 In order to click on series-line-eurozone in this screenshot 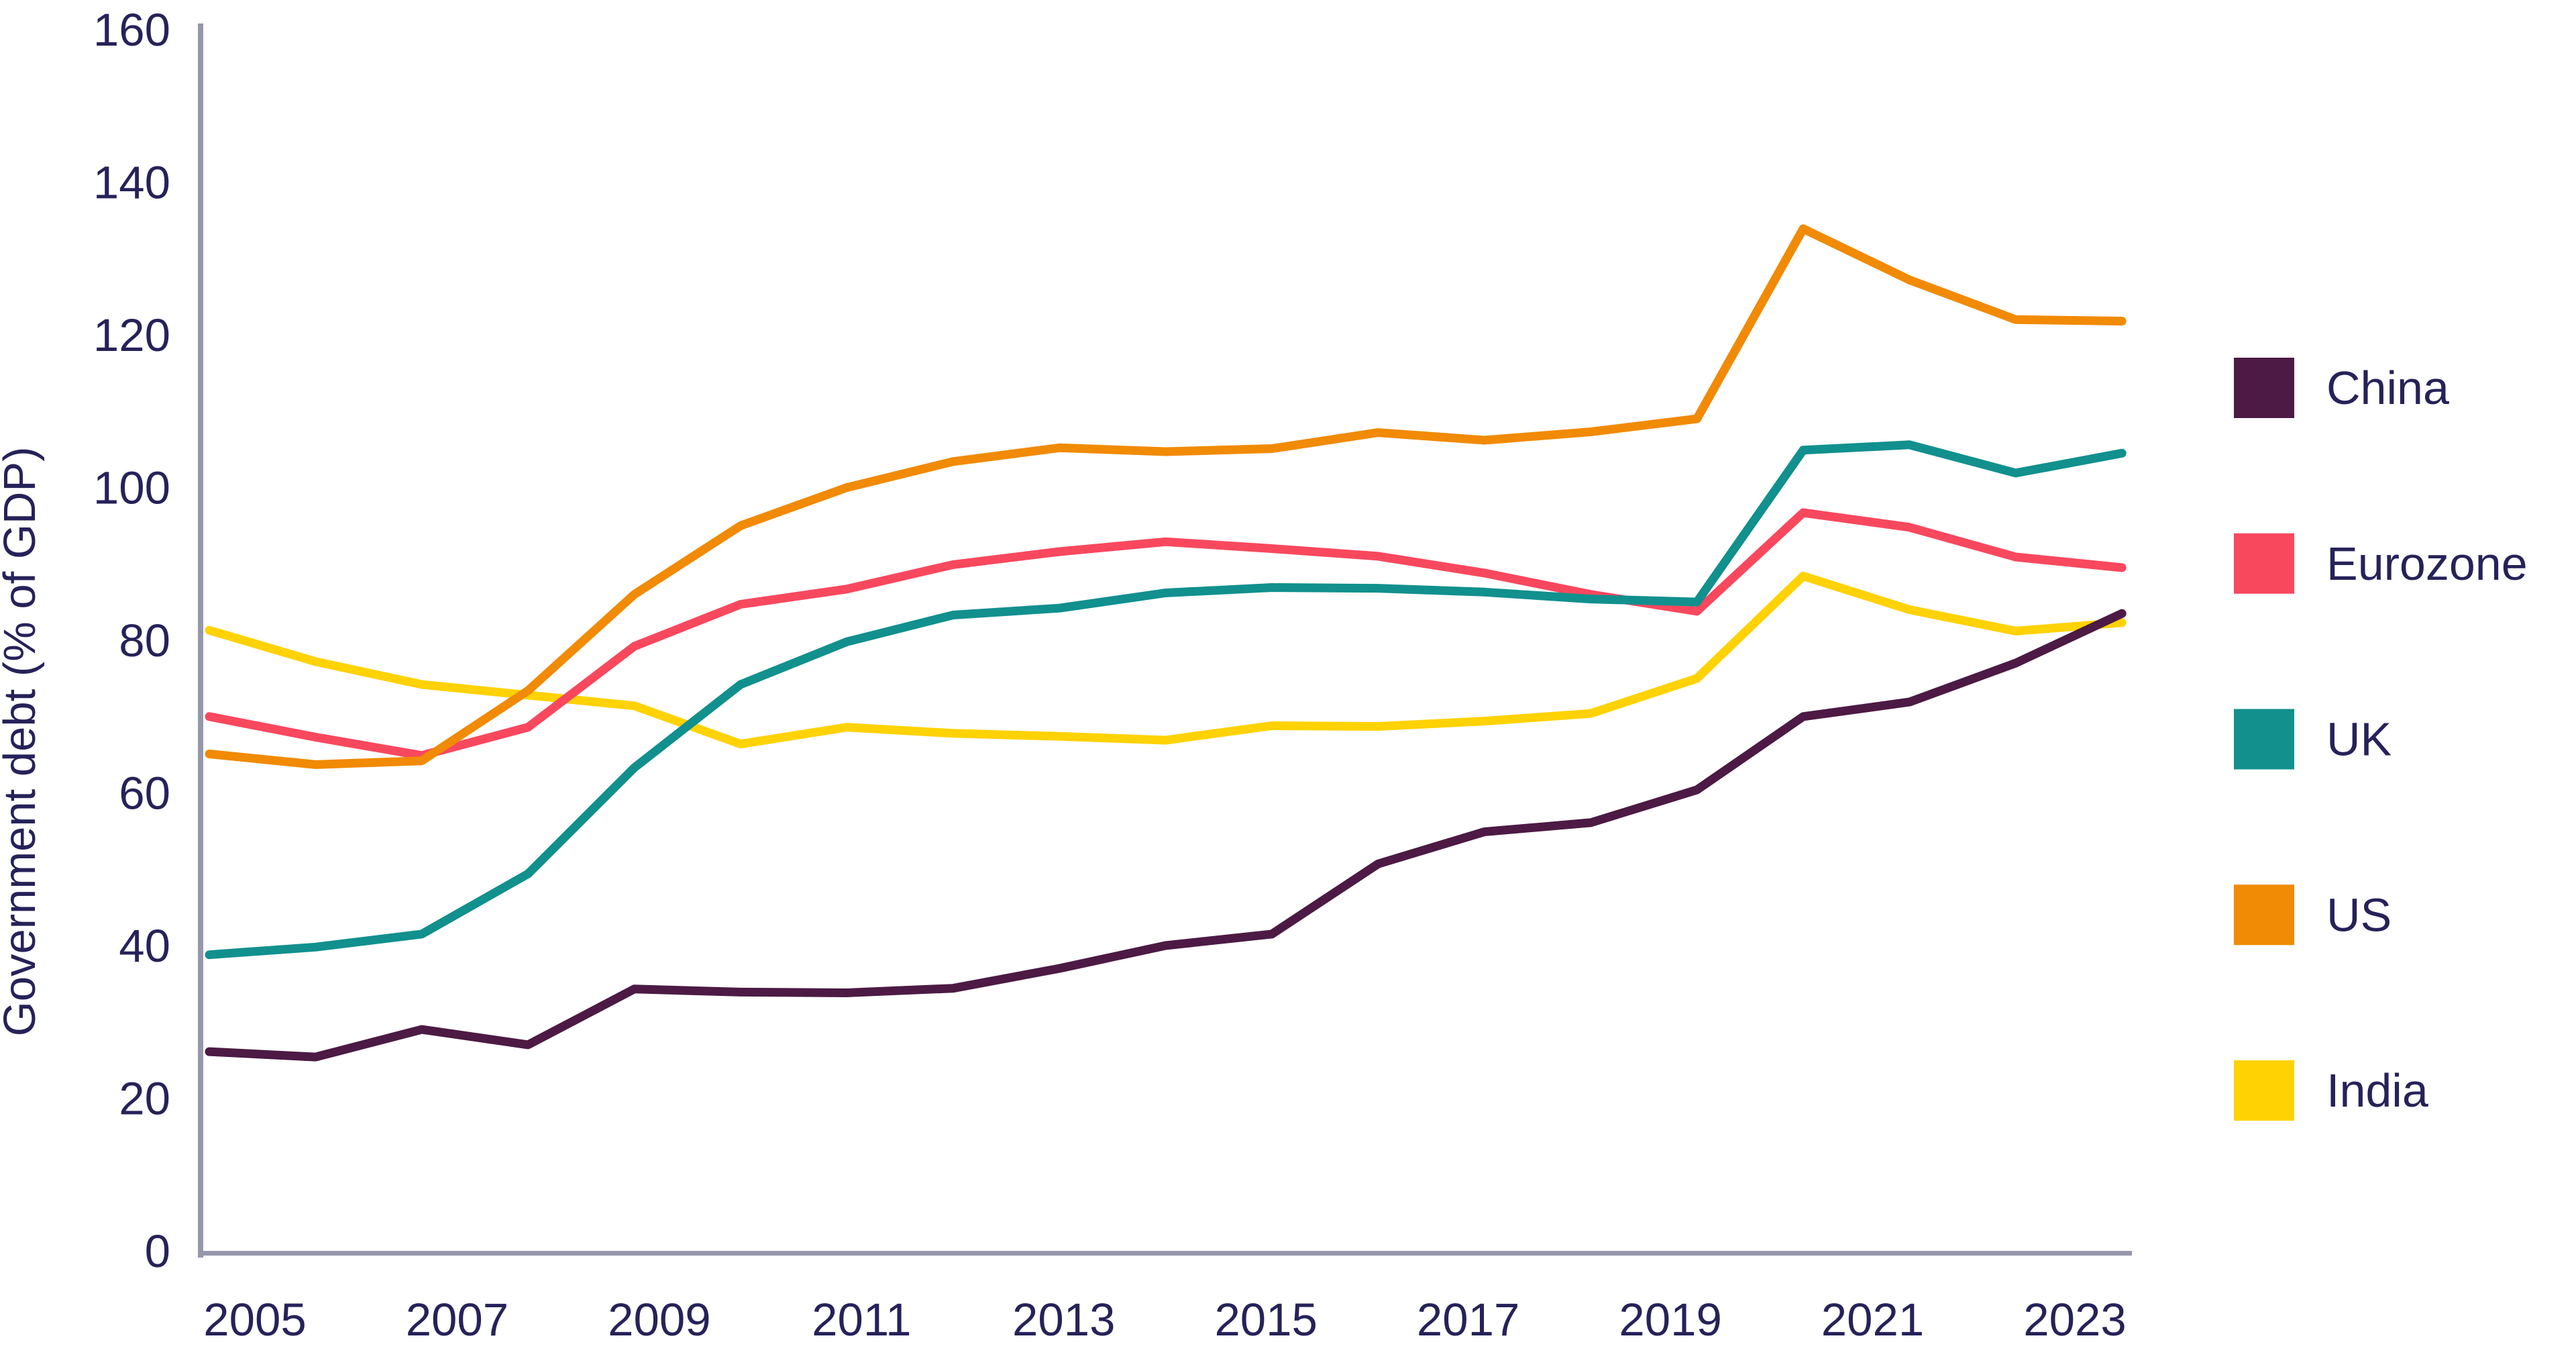, I will do `click(1166, 634)`.